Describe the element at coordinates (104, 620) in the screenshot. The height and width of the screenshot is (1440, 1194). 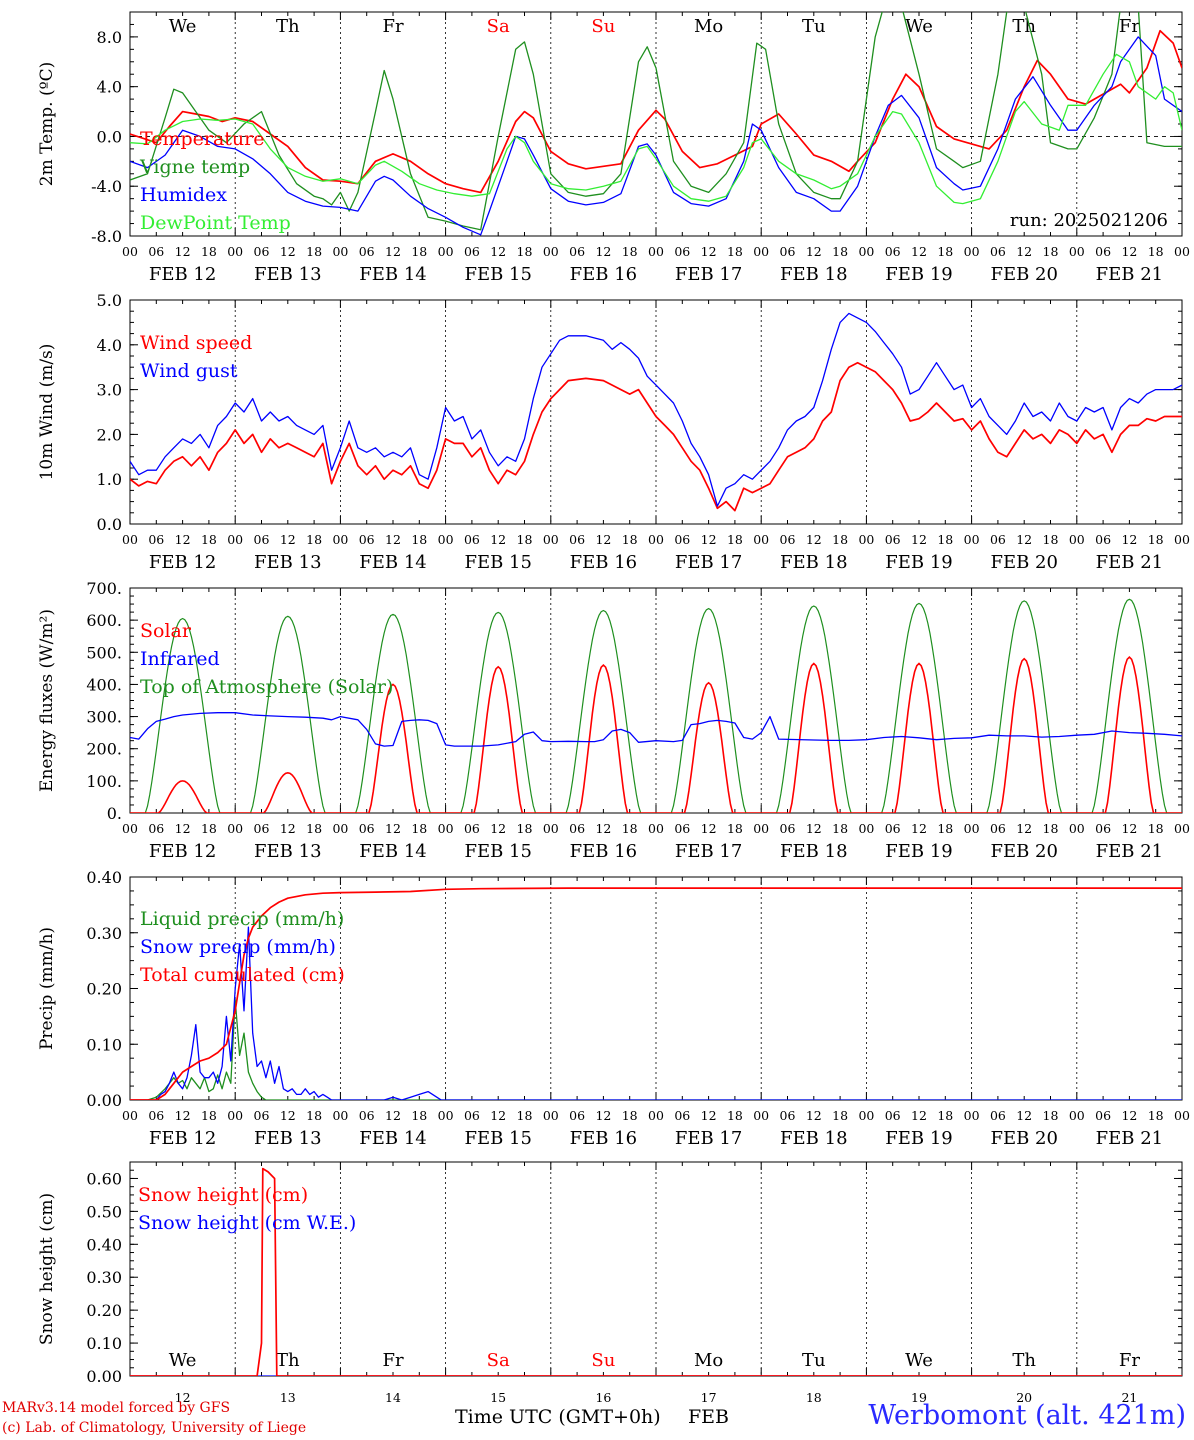
I see `y-tick-label: 600.` at that location.